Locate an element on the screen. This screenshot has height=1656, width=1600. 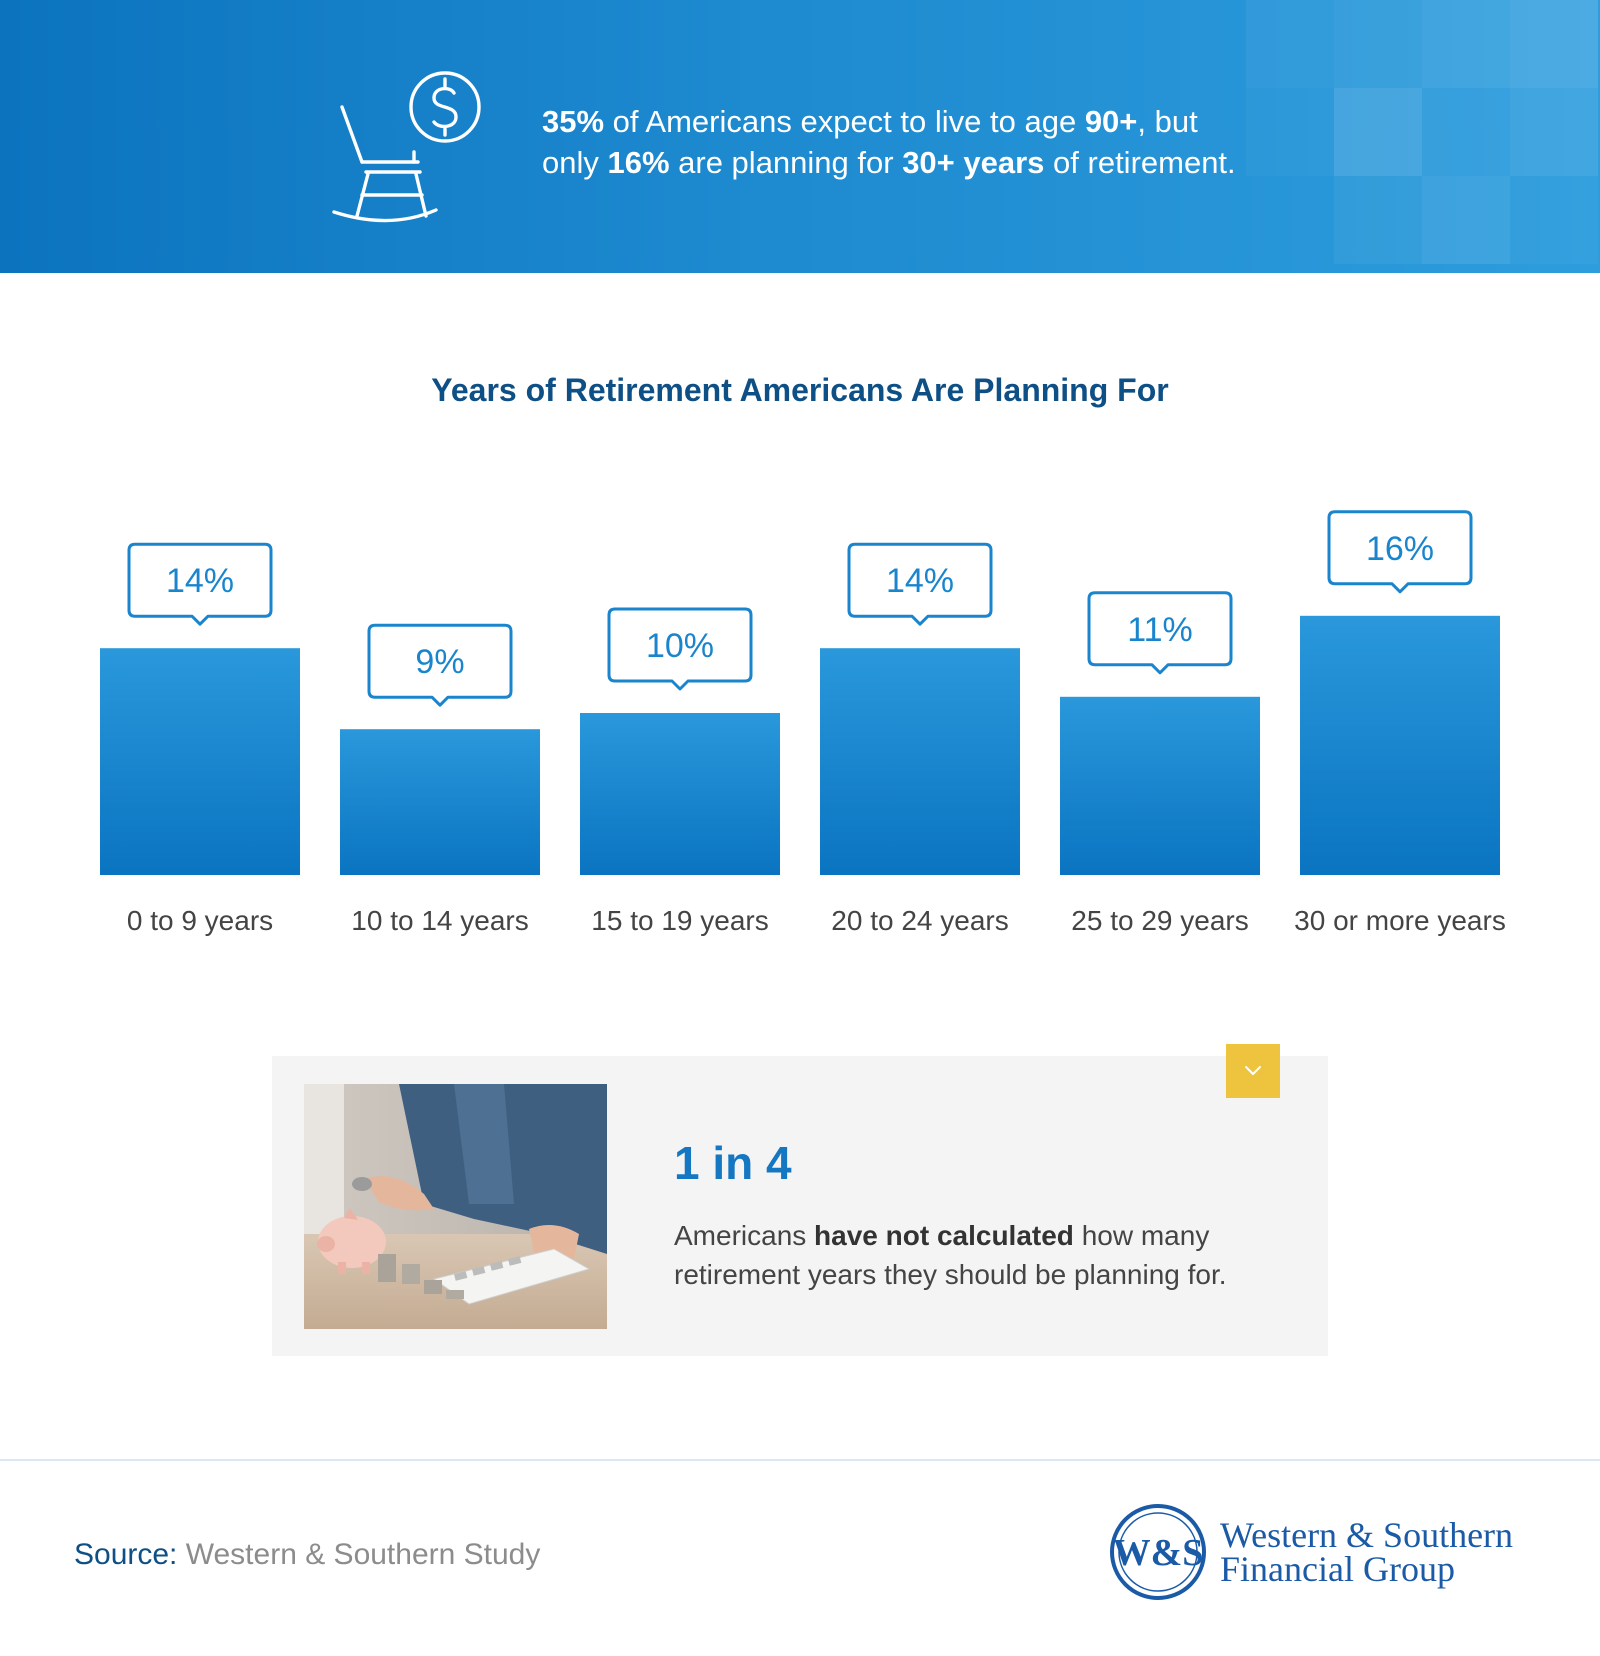
logo-line-2: Financial Group is located at coordinates (1337, 1569).